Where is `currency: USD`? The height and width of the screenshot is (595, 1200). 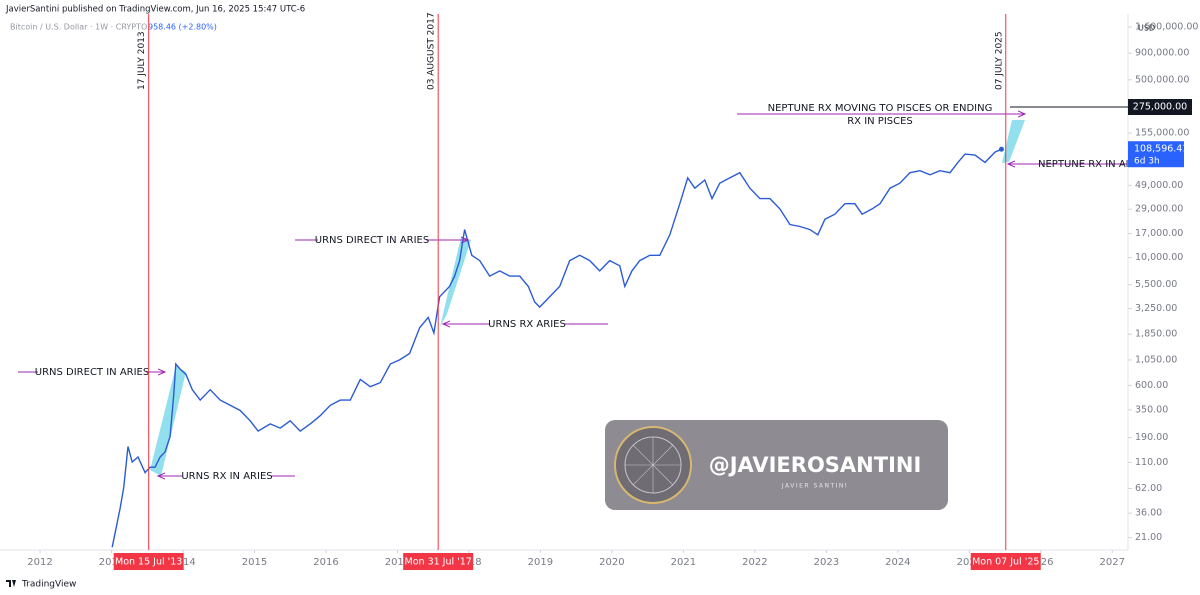 currency: USD is located at coordinates (1146, 28).